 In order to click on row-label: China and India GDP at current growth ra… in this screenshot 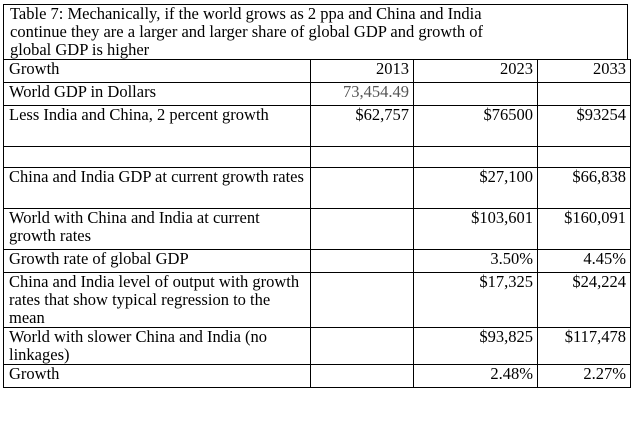, I will do `click(157, 188)`.